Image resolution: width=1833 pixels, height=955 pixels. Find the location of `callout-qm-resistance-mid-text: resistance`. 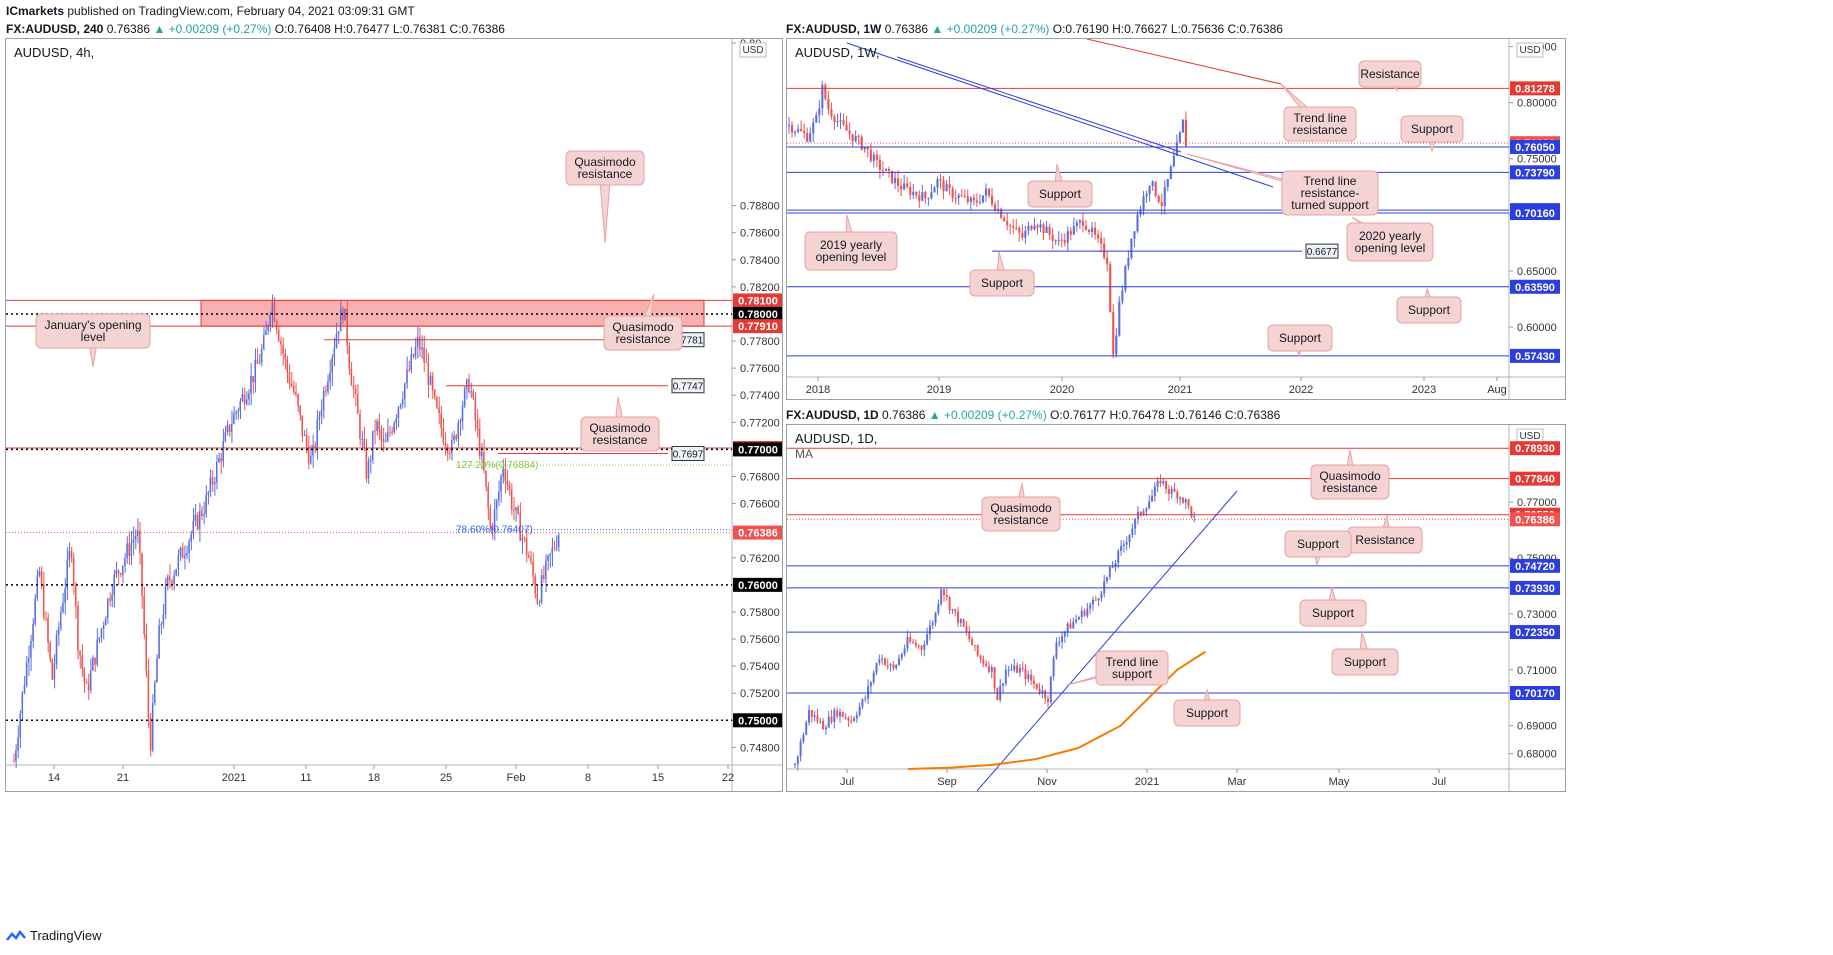

callout-qm-resistance-mid-text: resistance is located at coordinates (643, 339).